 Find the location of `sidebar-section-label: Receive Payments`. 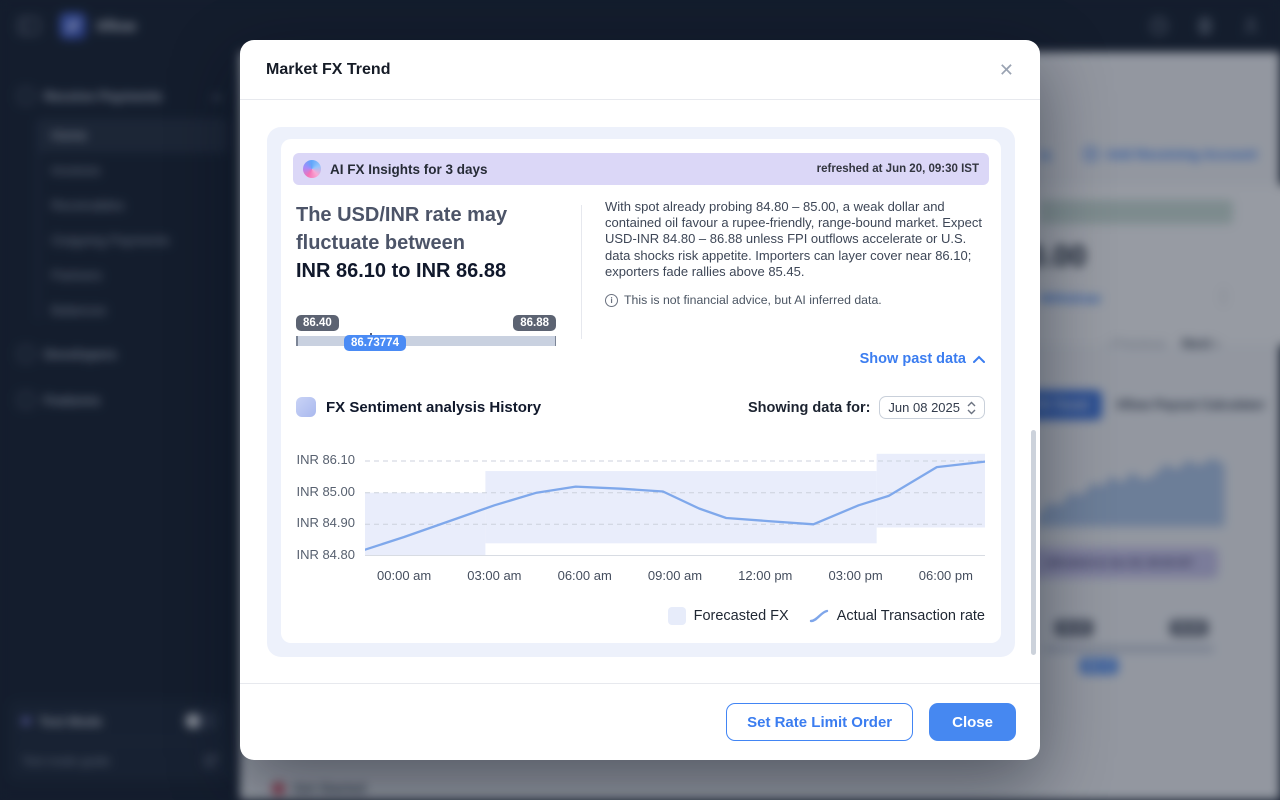

sidebar-section-label: Receive Payments is located at coordinates (103, 96).